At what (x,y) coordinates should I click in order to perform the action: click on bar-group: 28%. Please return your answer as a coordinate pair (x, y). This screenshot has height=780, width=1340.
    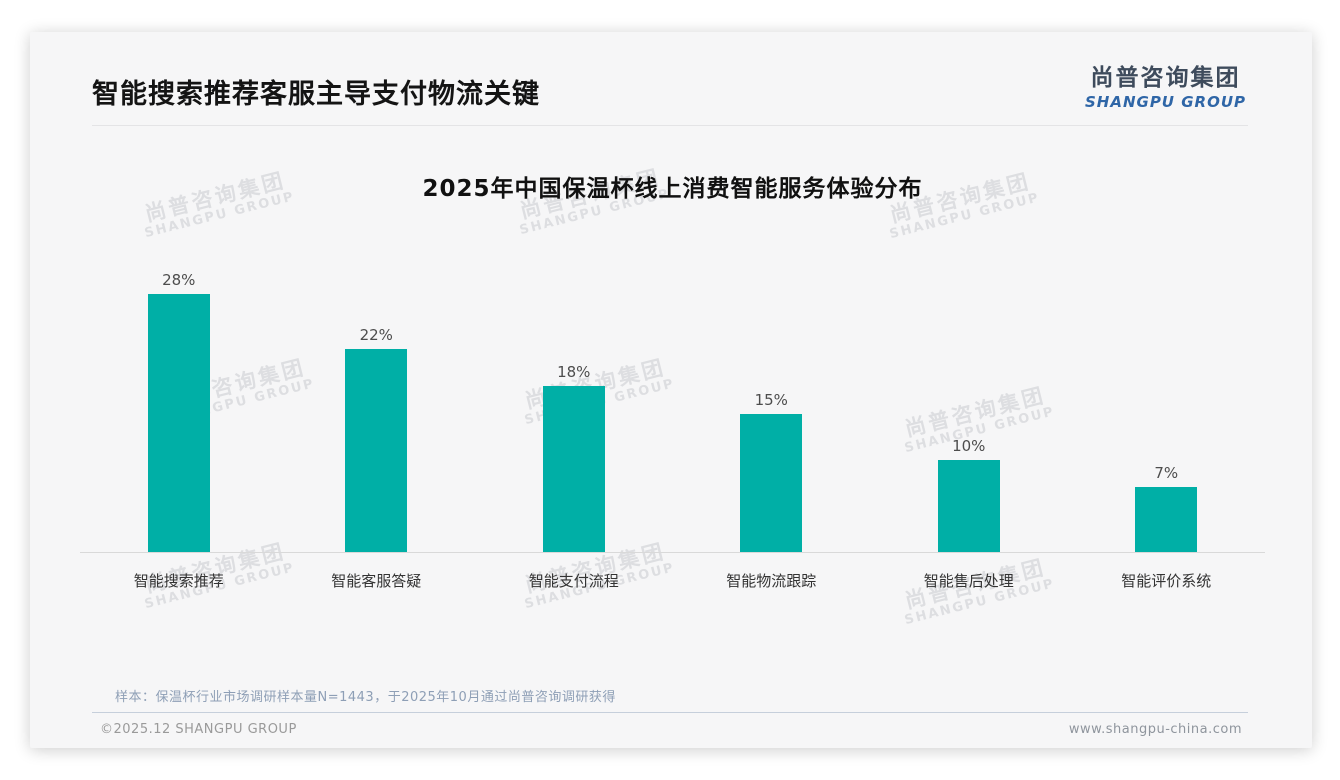
    Looking at the image, I should click on (179, 411).